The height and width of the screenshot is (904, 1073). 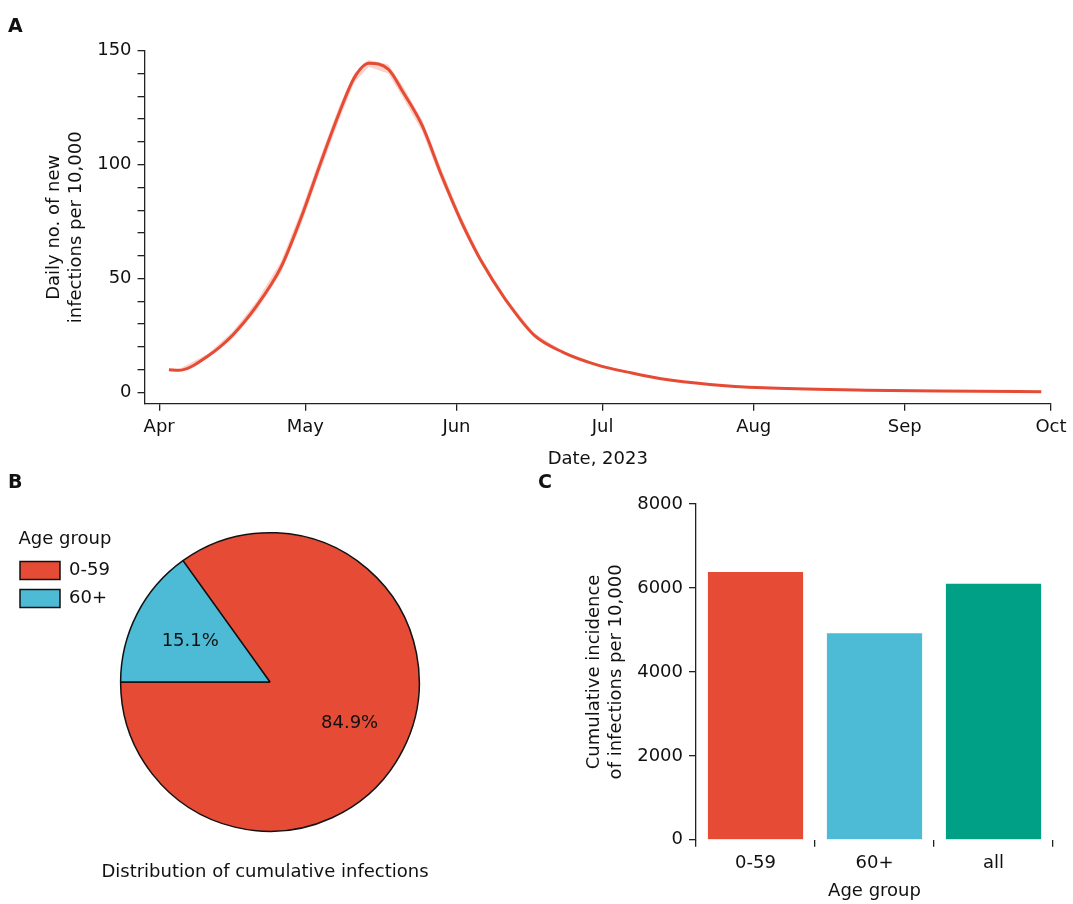 I want to click on x-tick-label: Jun, so click(x=456, y=426).